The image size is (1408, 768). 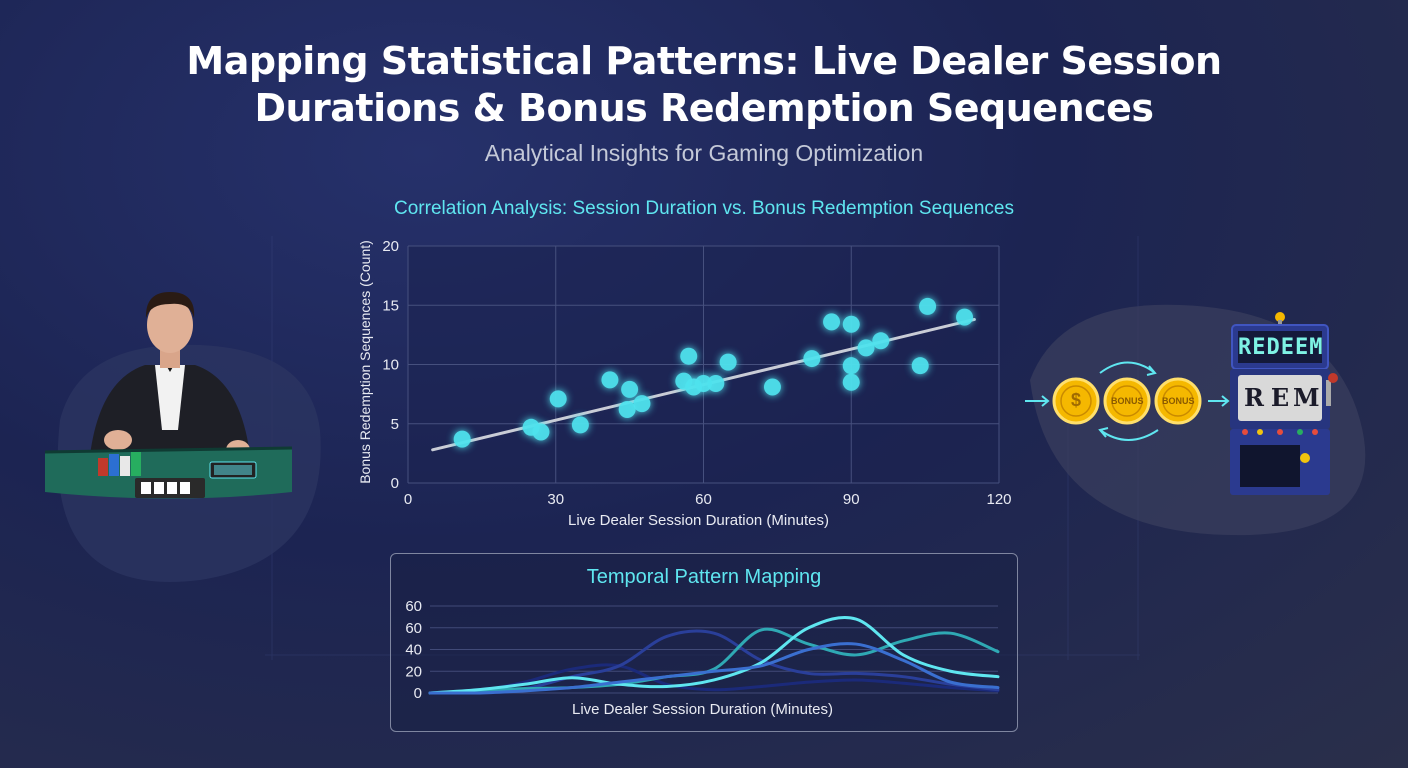 What do you see at coordinates (1037, 401) in the screenshot?
I see `arrow-in-icon` at bounding box center [1037, 401].